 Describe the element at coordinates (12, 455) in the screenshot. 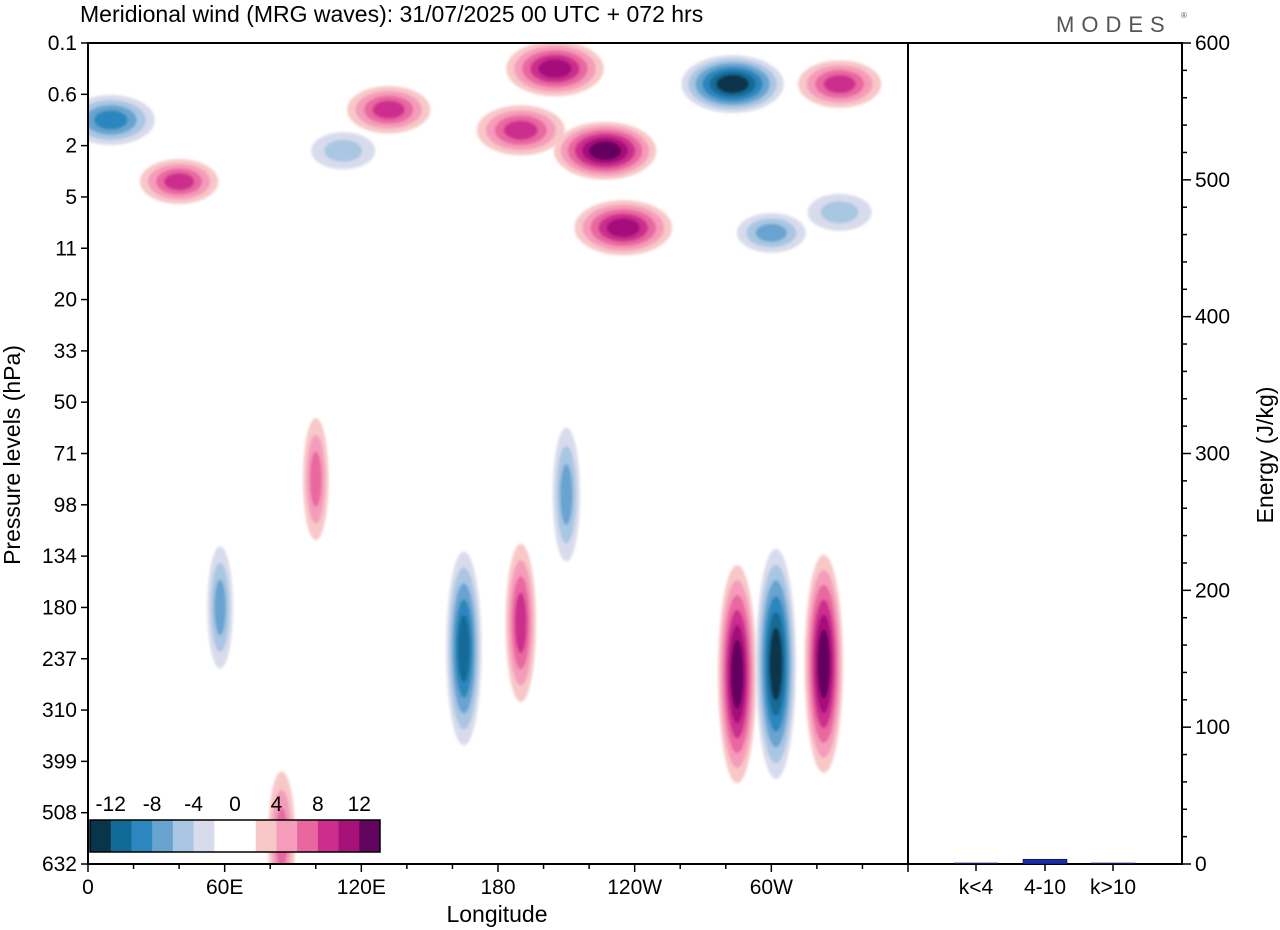

I see `y-axis-label: Pressure levels (hPa)` at that location.